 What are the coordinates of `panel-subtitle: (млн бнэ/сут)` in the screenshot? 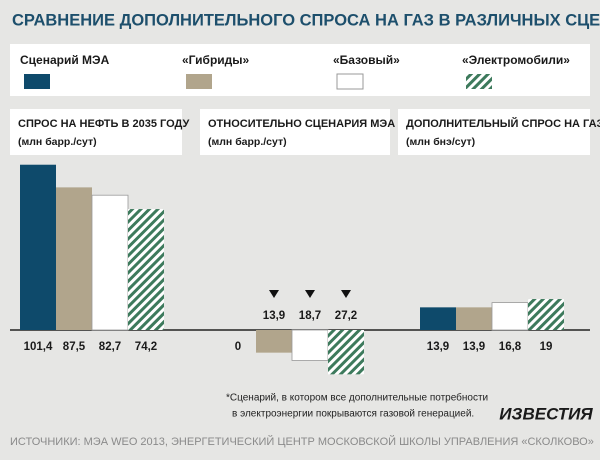 It's located at (440, 142).